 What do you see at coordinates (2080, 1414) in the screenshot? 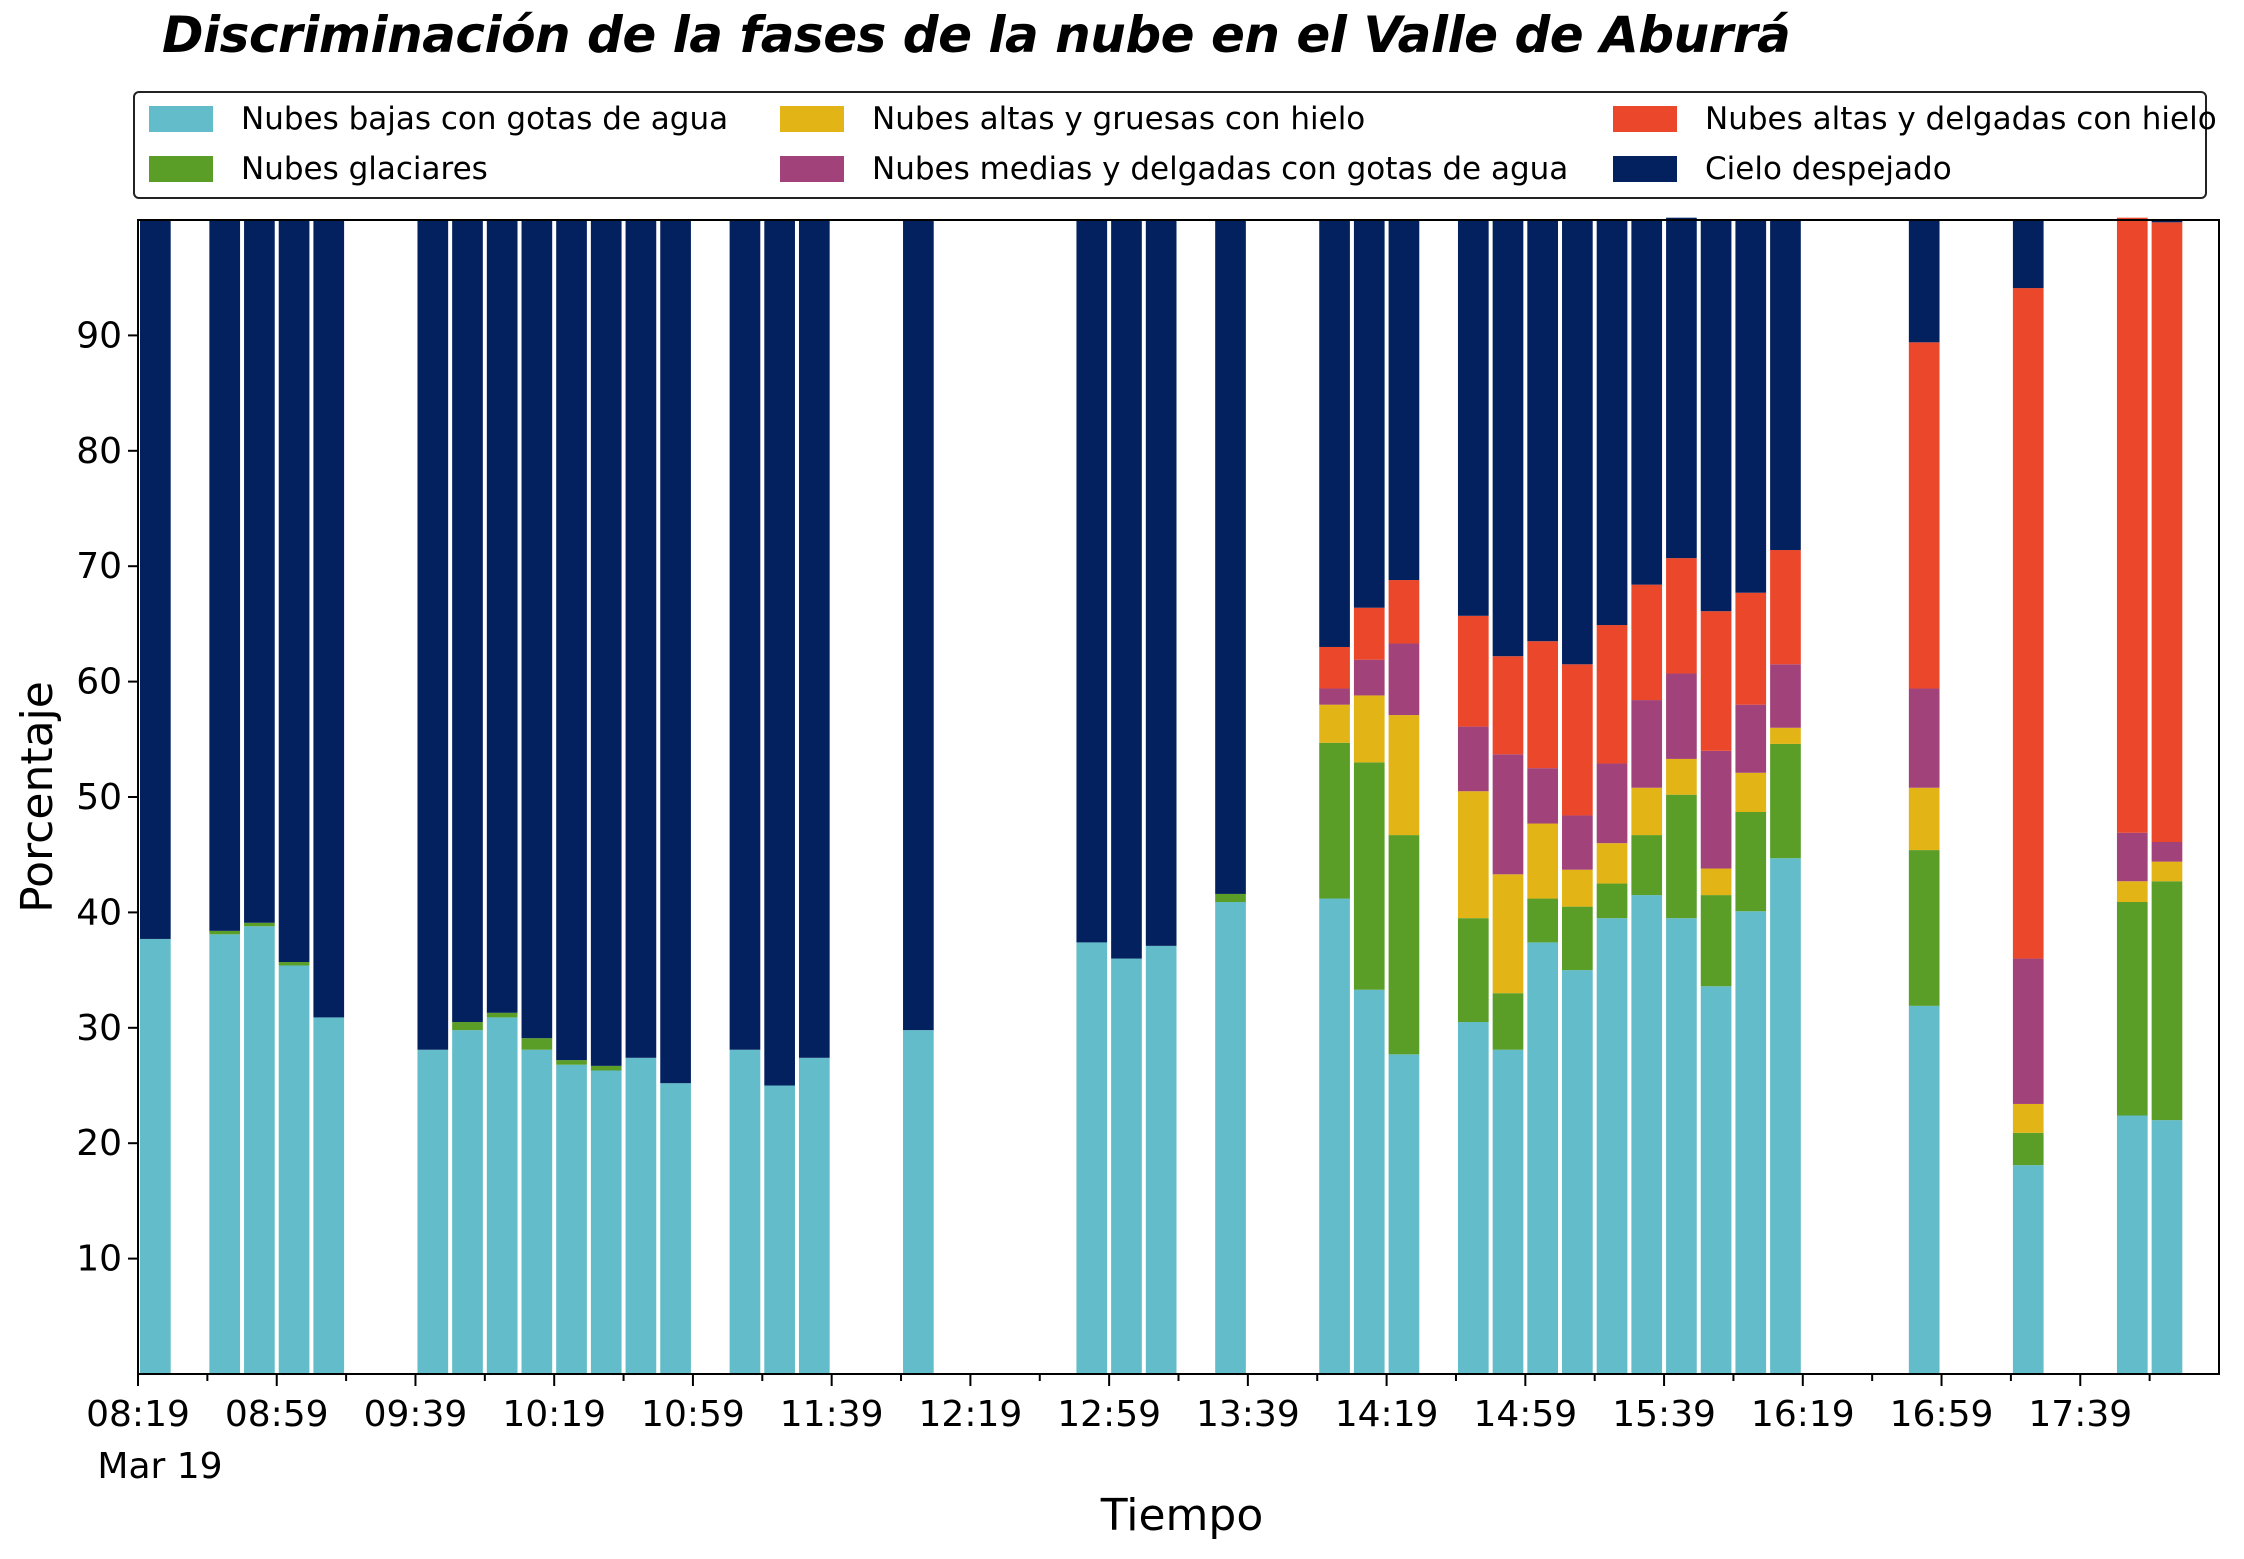
I see `x-tick-label: 17:39` at bounding box center [2080, 1414].